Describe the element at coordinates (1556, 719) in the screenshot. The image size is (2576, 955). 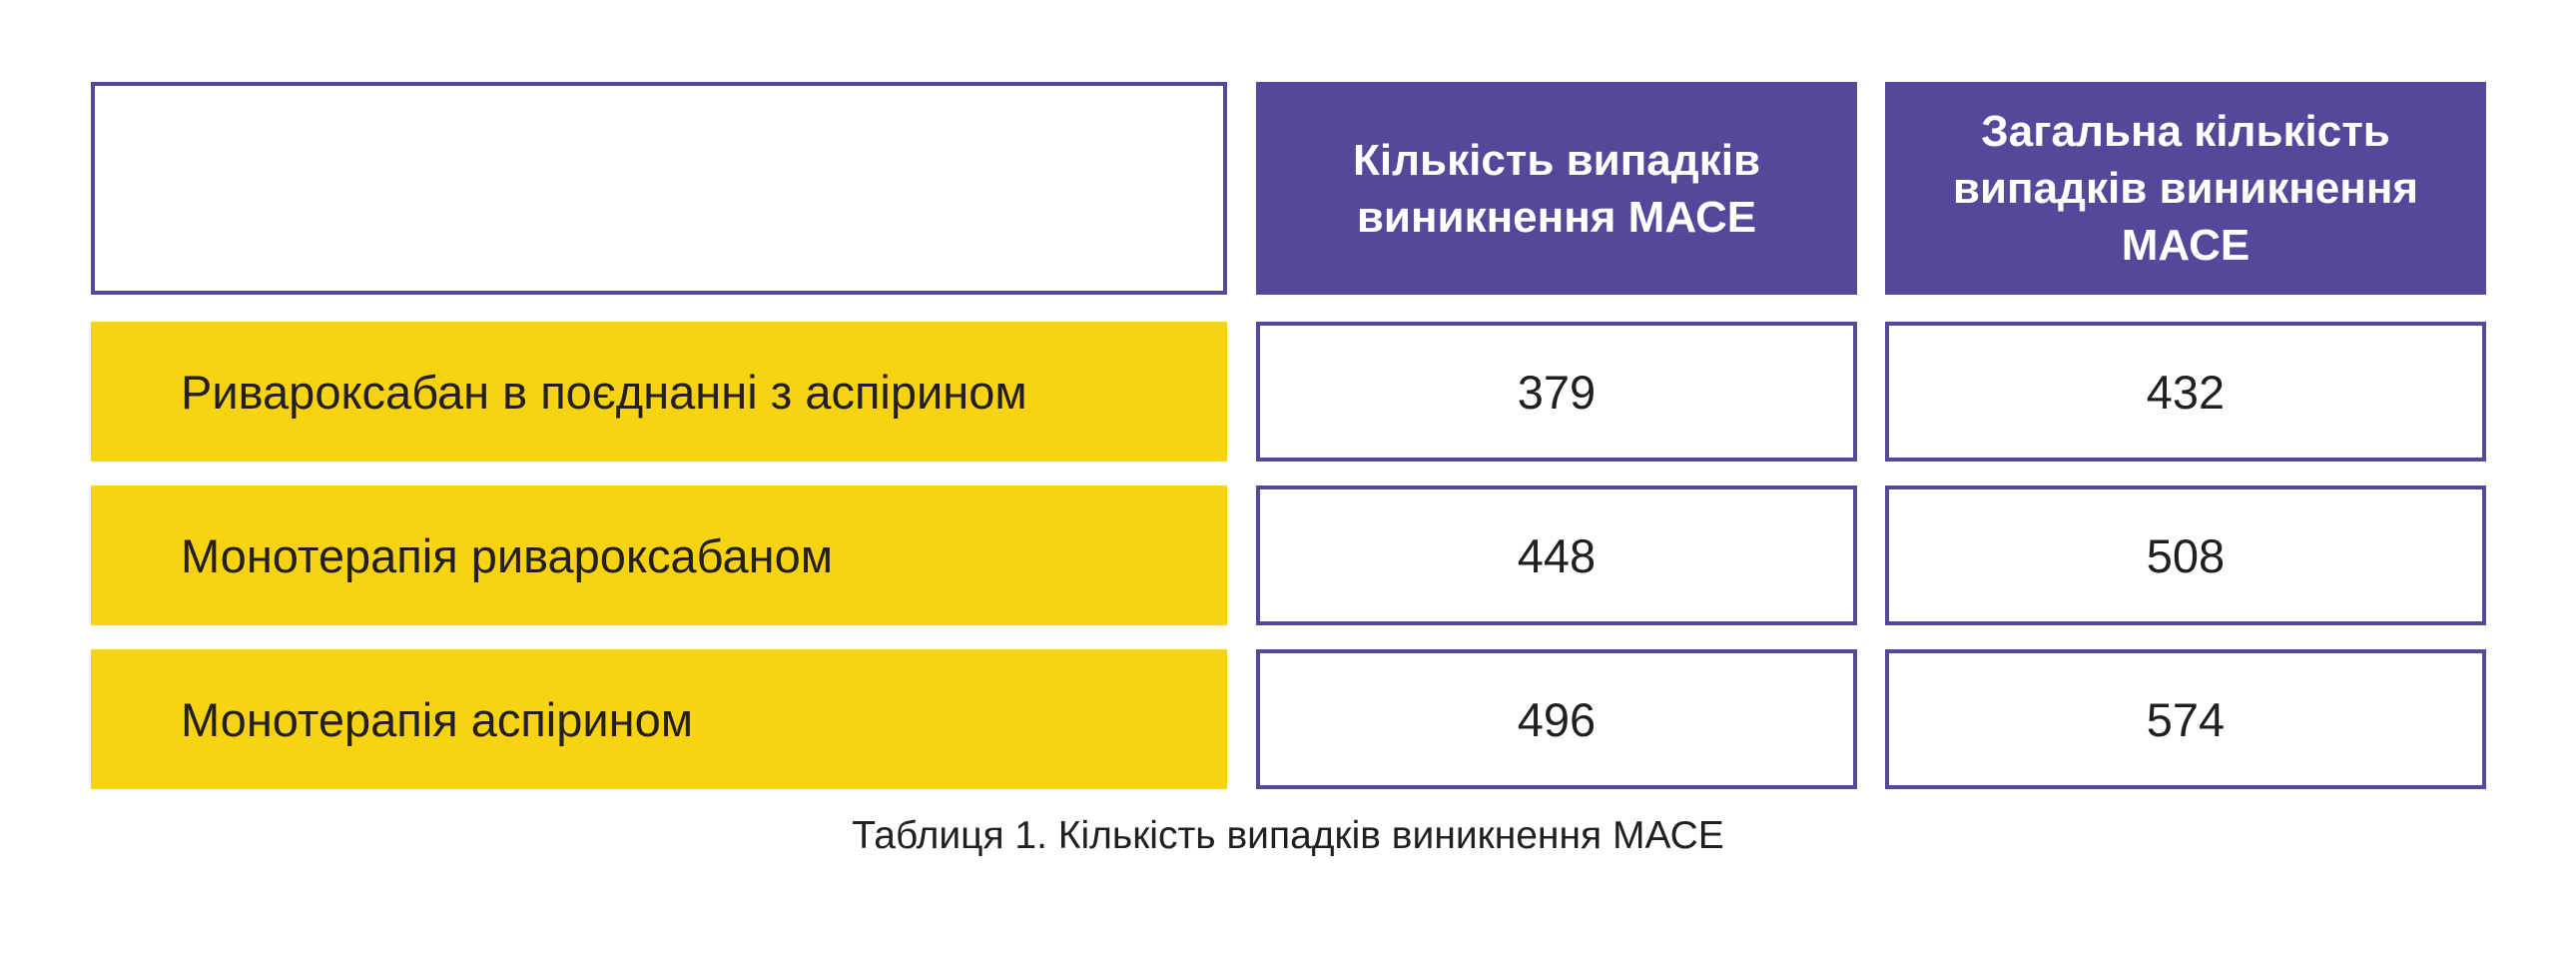
I see `table-cell-value: 496` at that location.